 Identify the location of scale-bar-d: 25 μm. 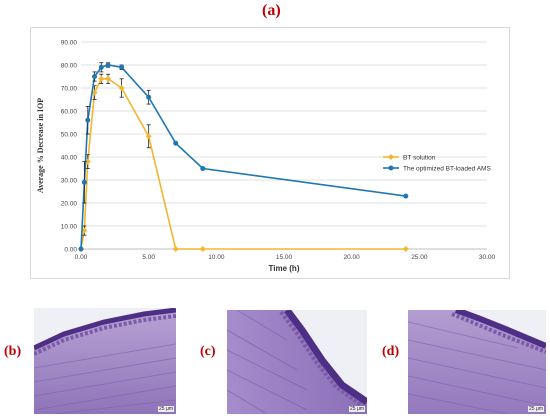
(536, 409).